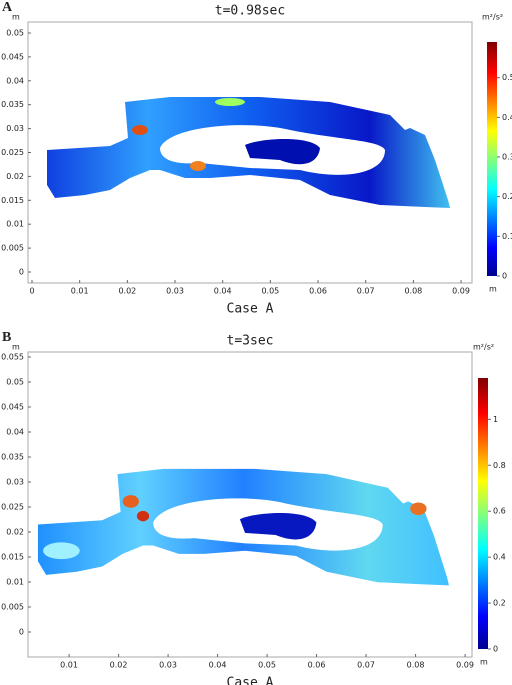 The width and height of the screenshot is (512, 685). I want to click on colorbar-tick-label: 0.8, so click(499, 465).